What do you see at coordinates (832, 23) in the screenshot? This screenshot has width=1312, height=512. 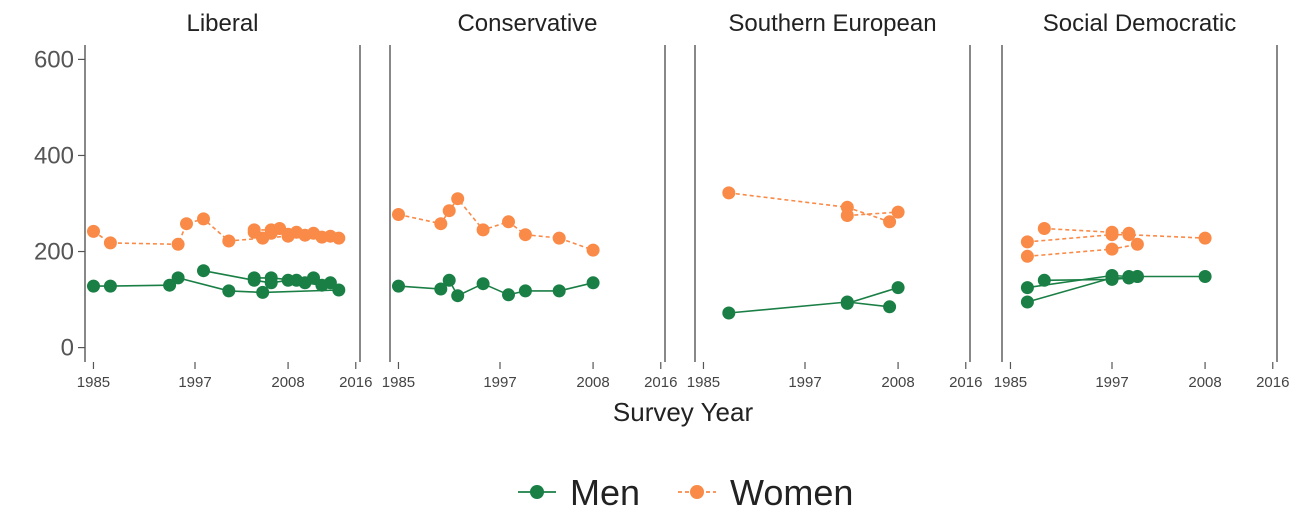 I see `panel-title: Southern European` at bounding box center [832, 23].